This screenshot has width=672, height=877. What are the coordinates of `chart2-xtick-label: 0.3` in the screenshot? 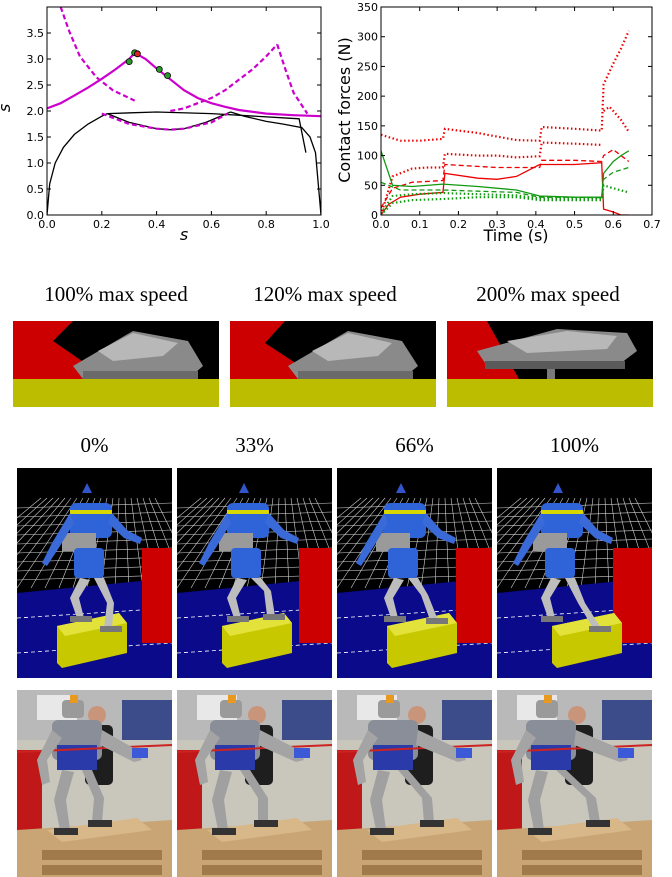 It's located at (497, 224).